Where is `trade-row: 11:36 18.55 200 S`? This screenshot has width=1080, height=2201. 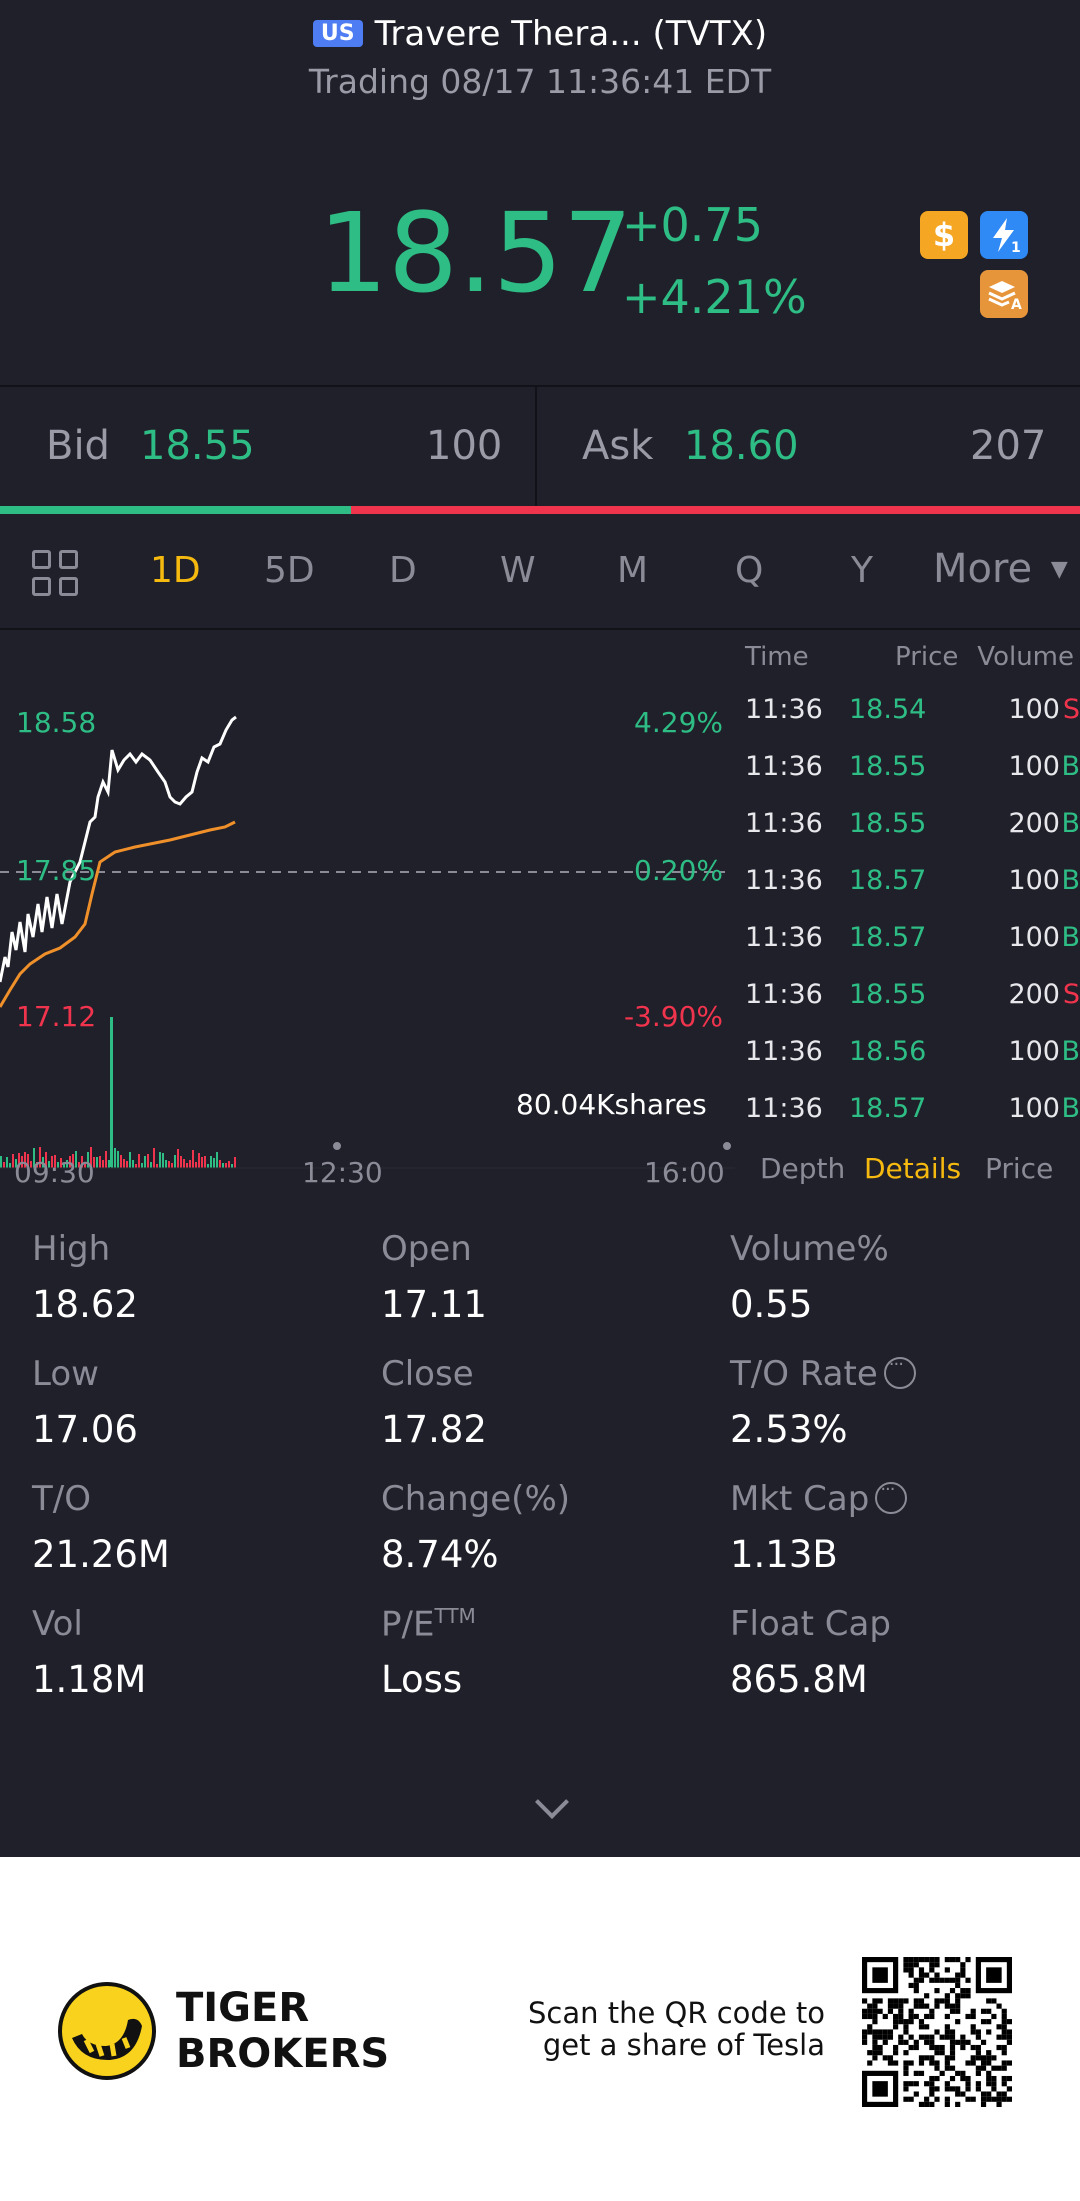 trade-row: 11:36 18.55 200 S is located at coordinates (907, 1007).